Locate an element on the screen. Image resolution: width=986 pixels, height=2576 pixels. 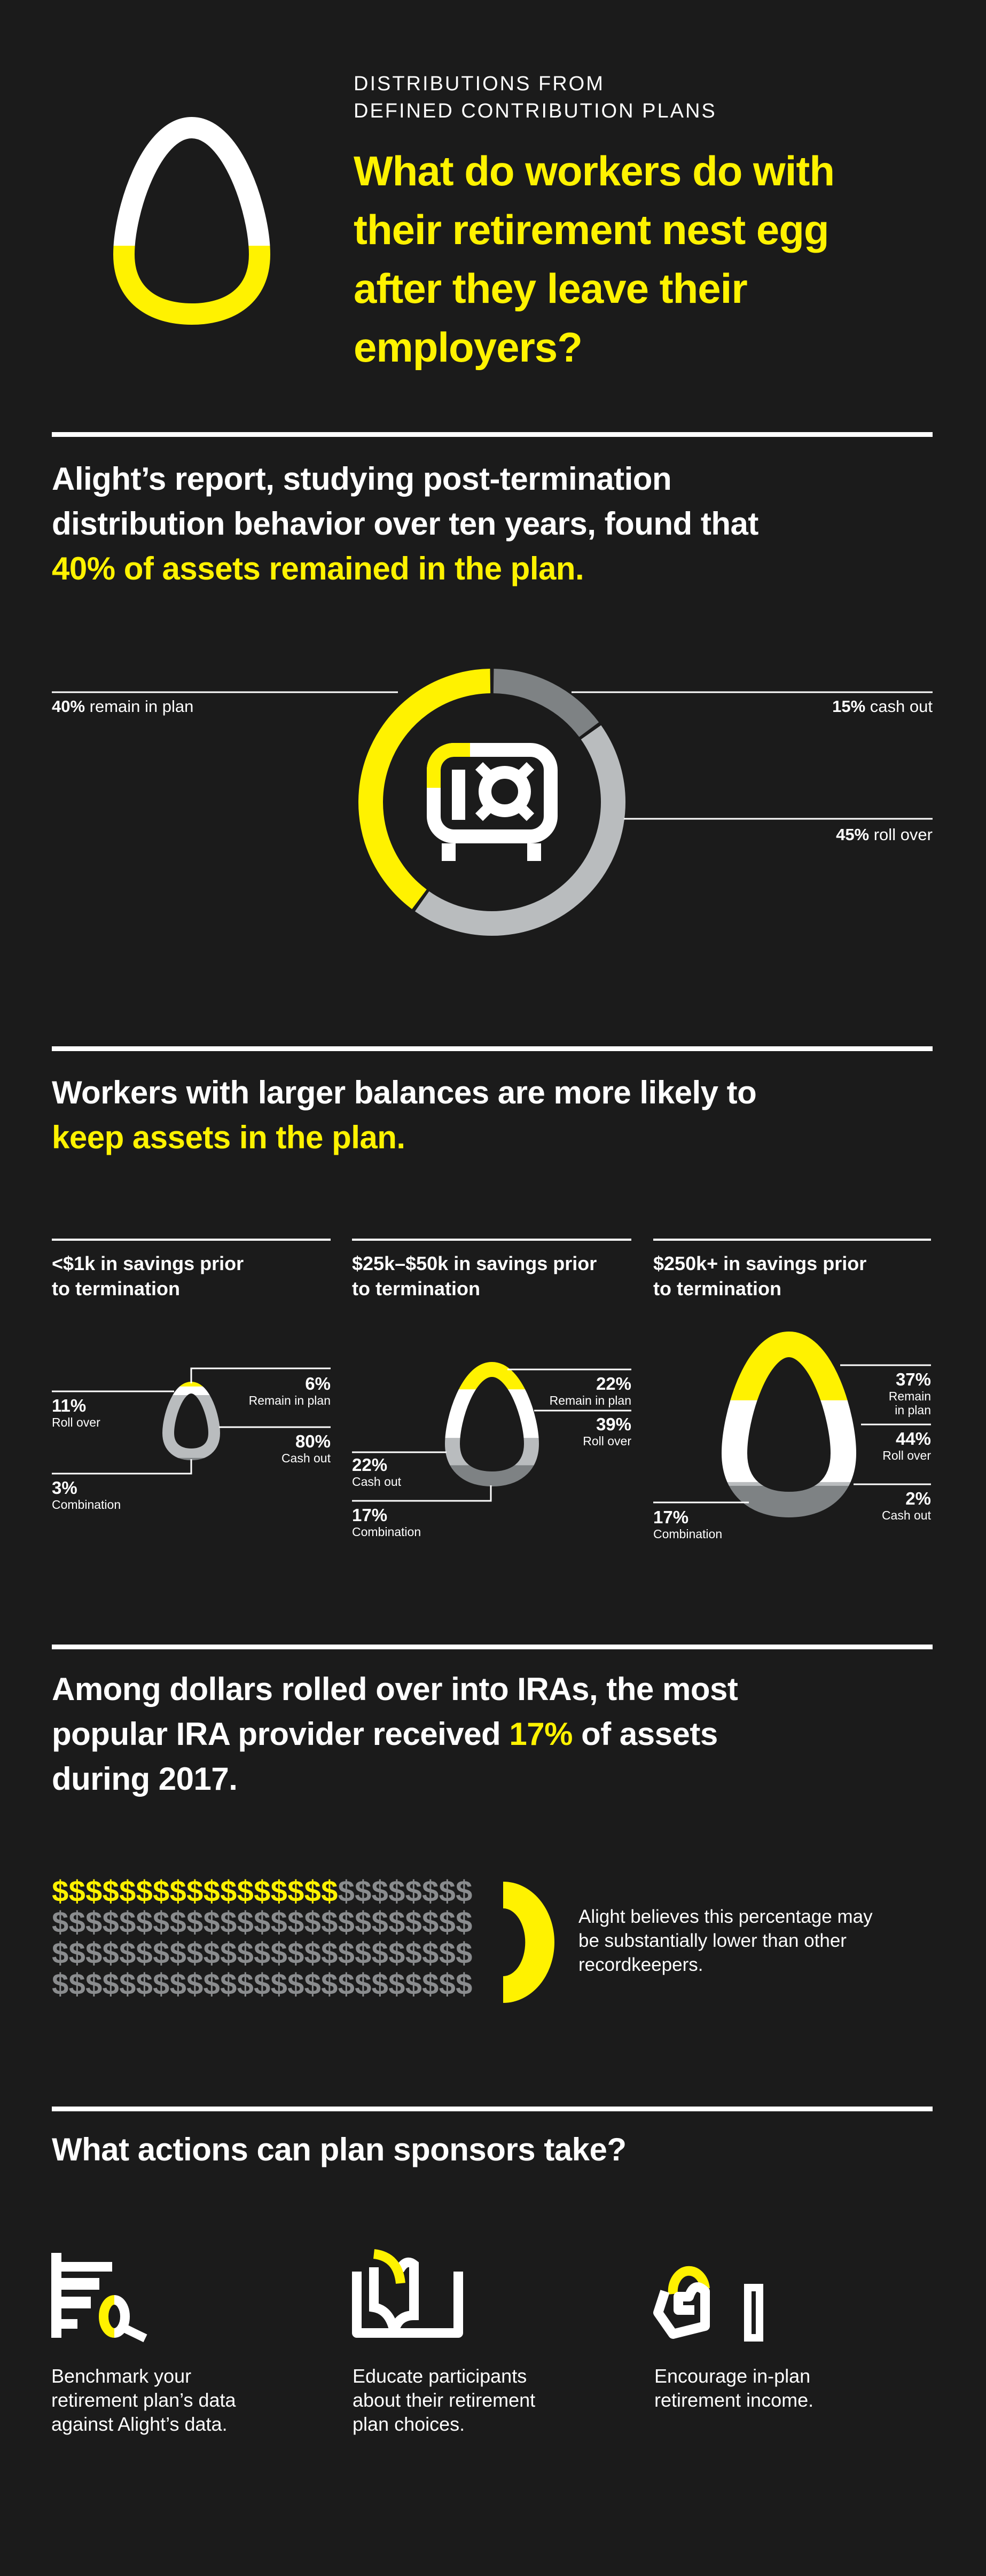
donut-segment-roll-over is located at coordinates (519, 830).